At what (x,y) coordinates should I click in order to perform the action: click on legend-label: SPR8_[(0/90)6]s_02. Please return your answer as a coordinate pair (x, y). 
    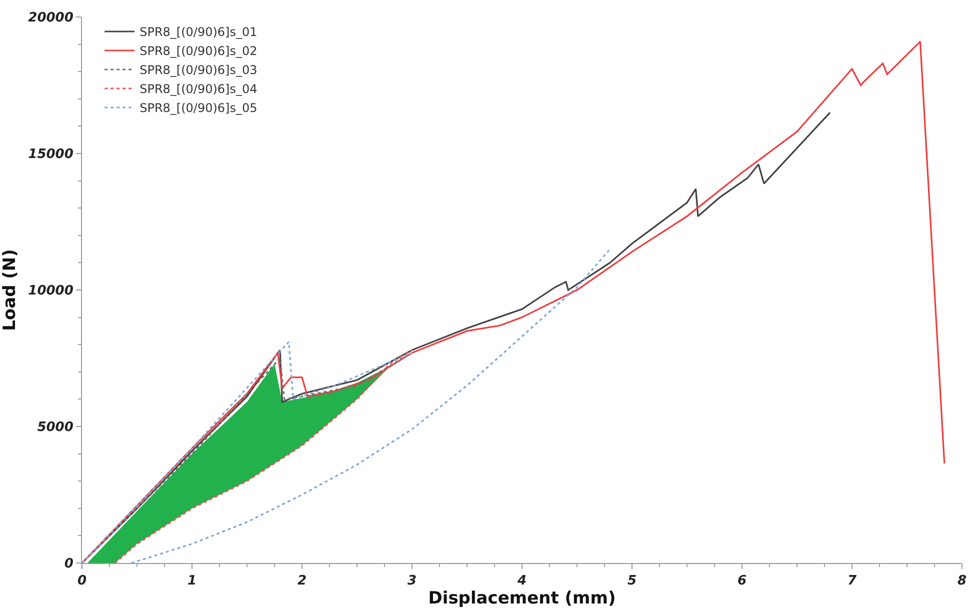
    Looking at the image, I should click on (199, 51).